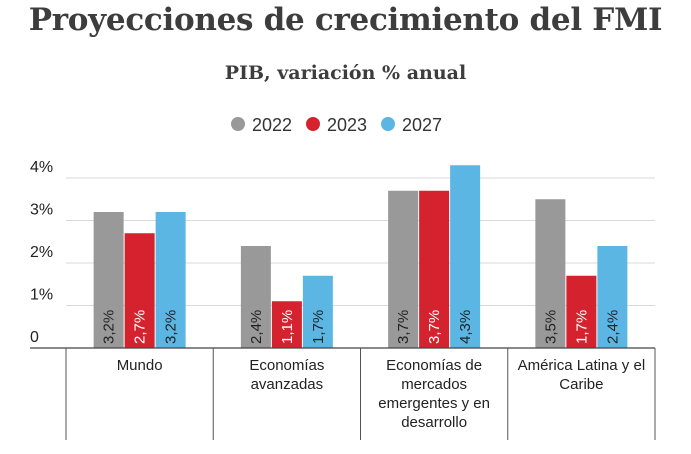 The width and height of the screenshot is (691, 454). What do you see at coordinates (581, 384) in the screenshot?
I see `x-category-label: Caribe` at bounding box center [581, 384].